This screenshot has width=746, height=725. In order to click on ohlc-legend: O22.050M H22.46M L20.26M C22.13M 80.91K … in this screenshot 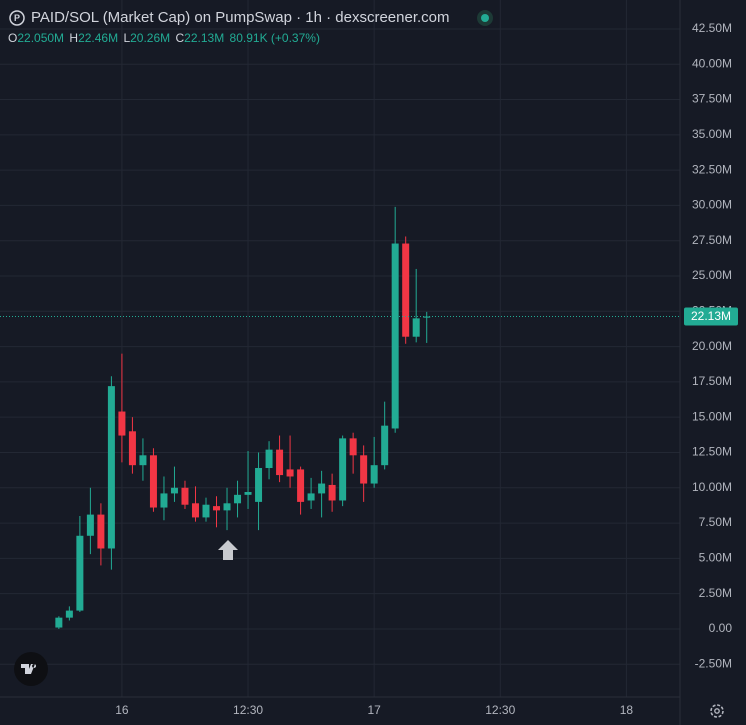, I will do `click(164, 38)`.